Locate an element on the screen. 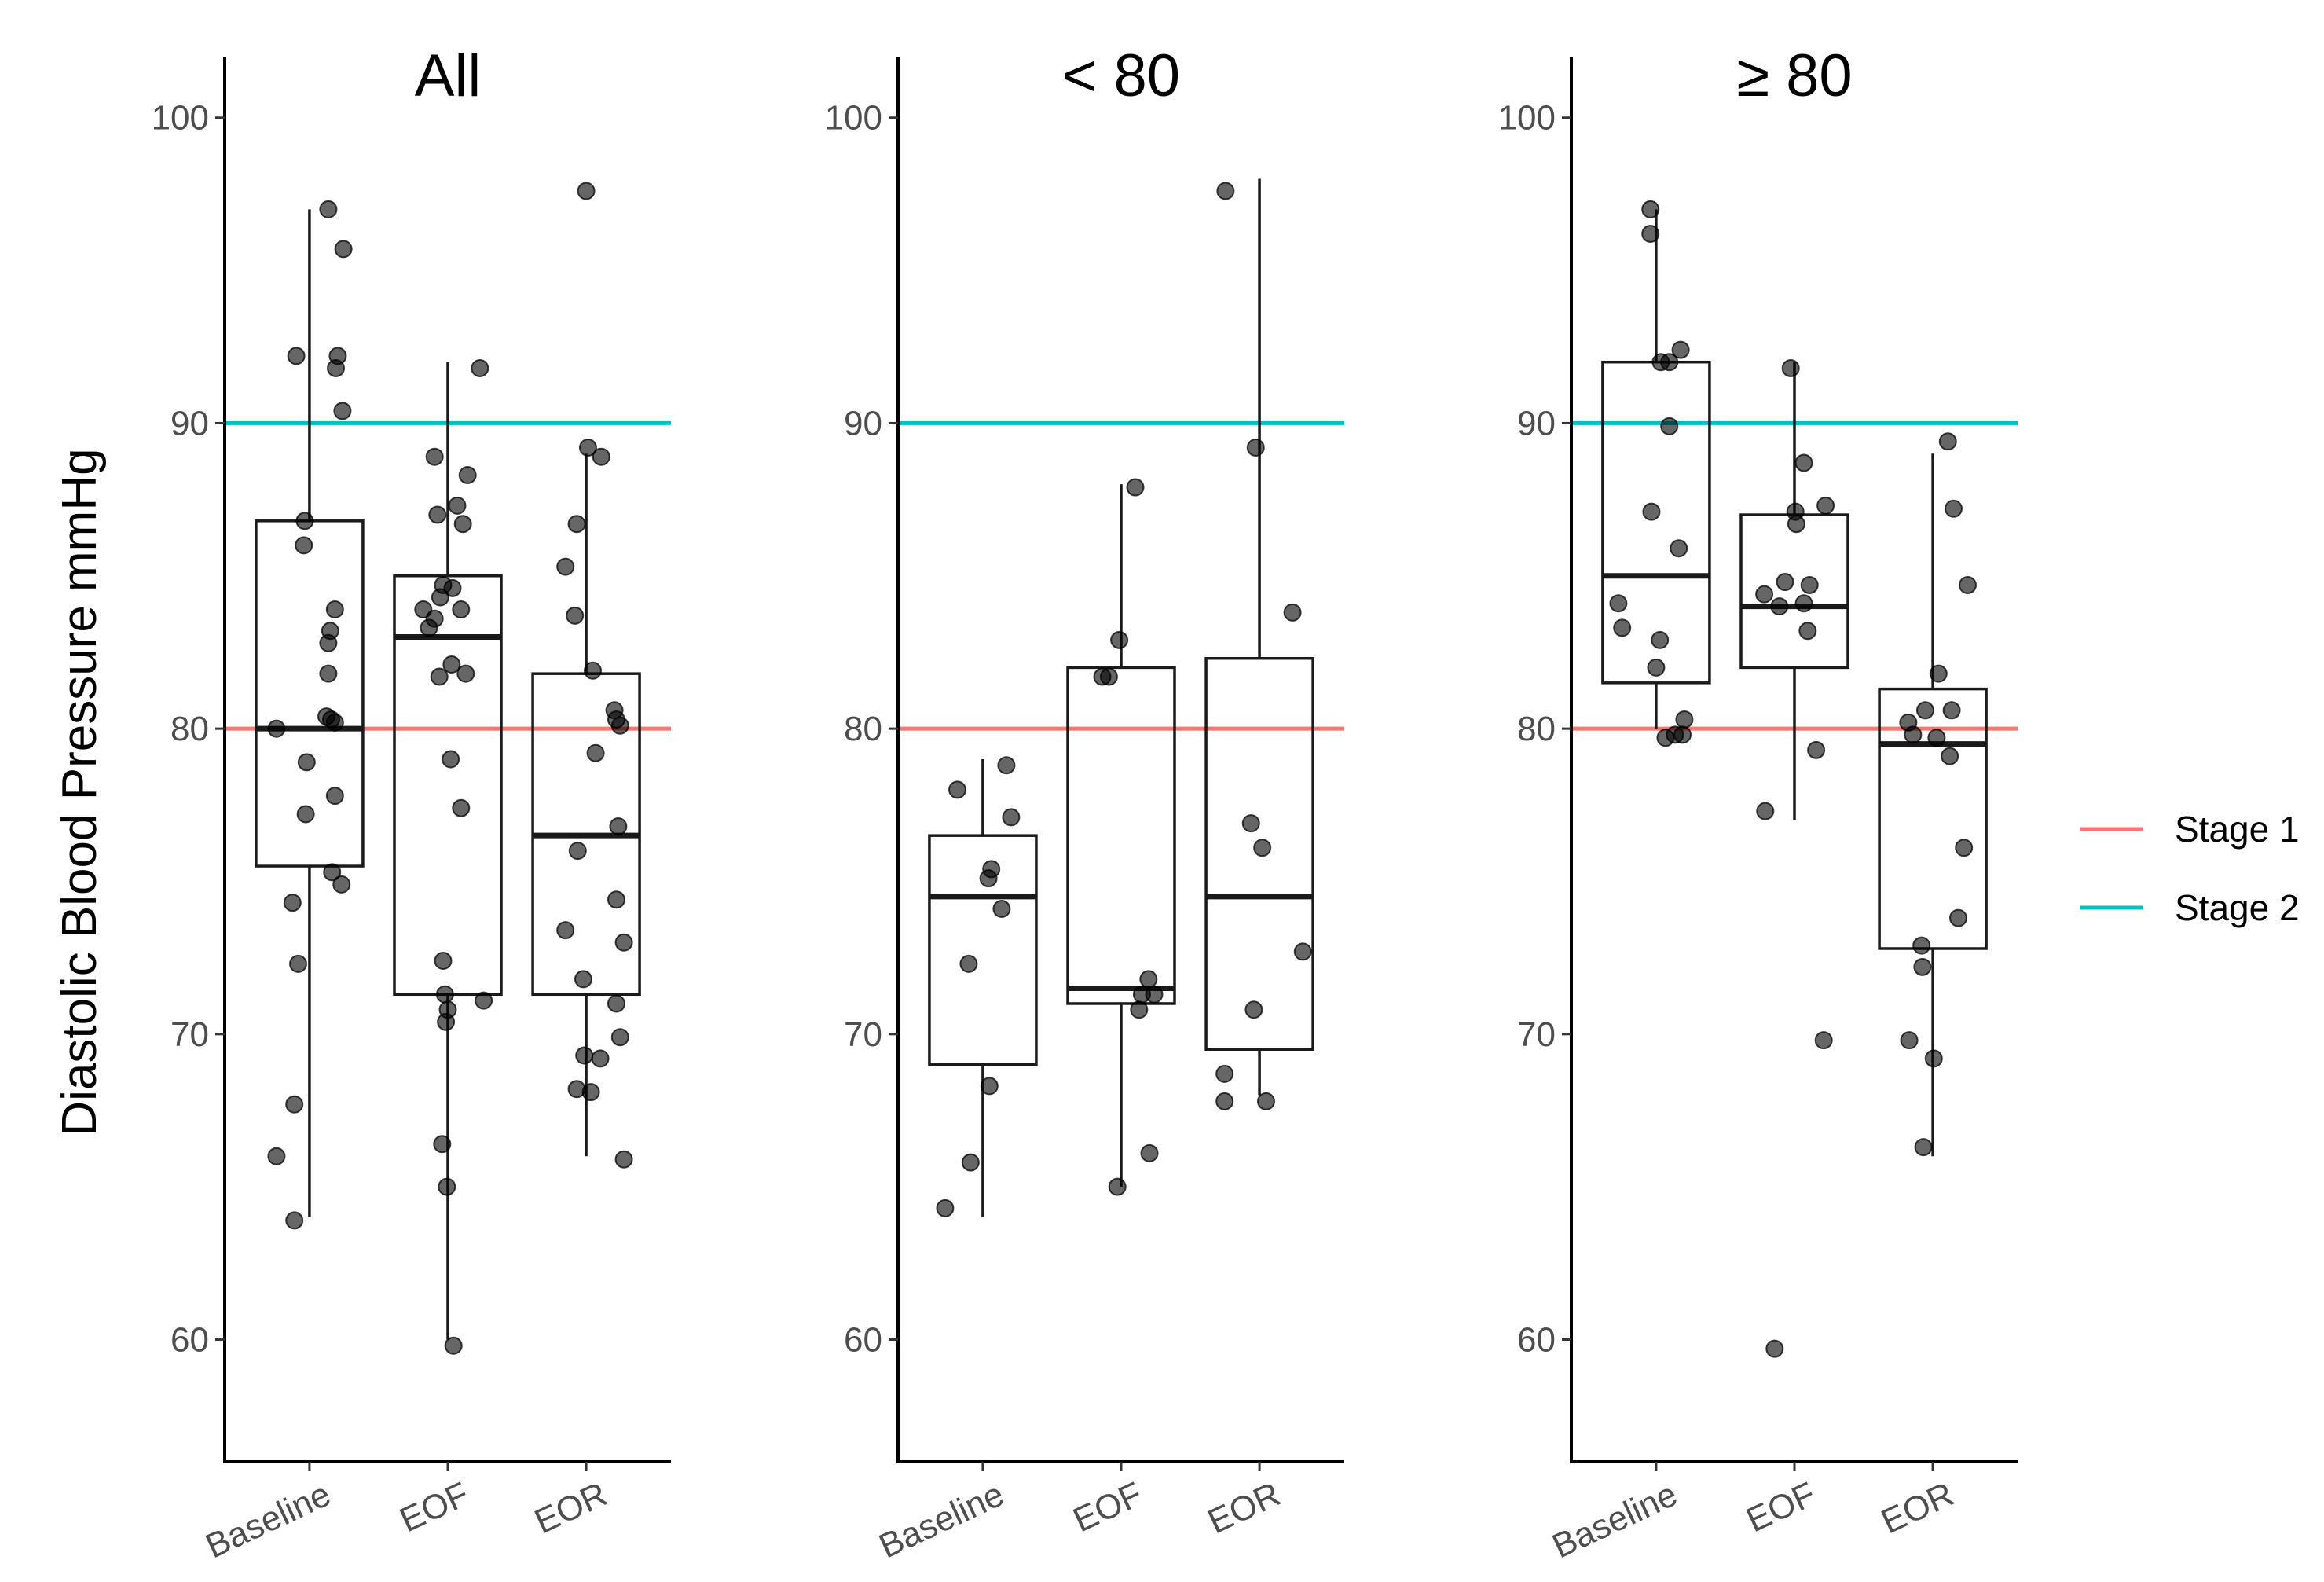  panel-title: < 80 is located at coordinates (1121, 75).